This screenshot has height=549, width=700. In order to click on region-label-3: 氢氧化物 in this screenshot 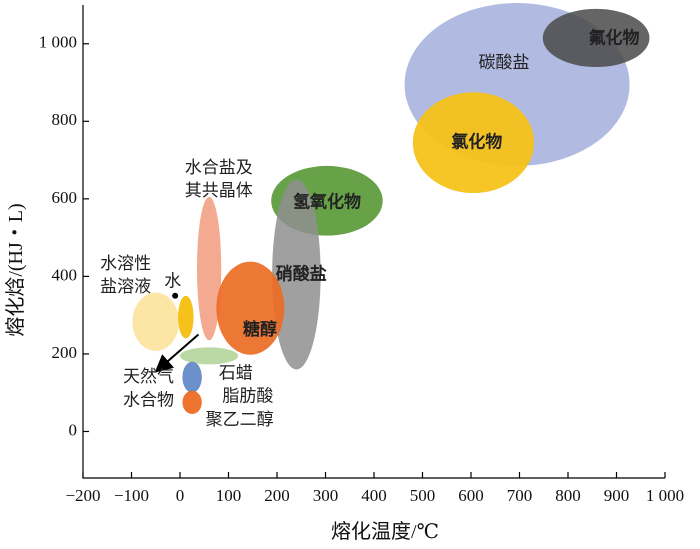, I will do `click(327, 202)`.